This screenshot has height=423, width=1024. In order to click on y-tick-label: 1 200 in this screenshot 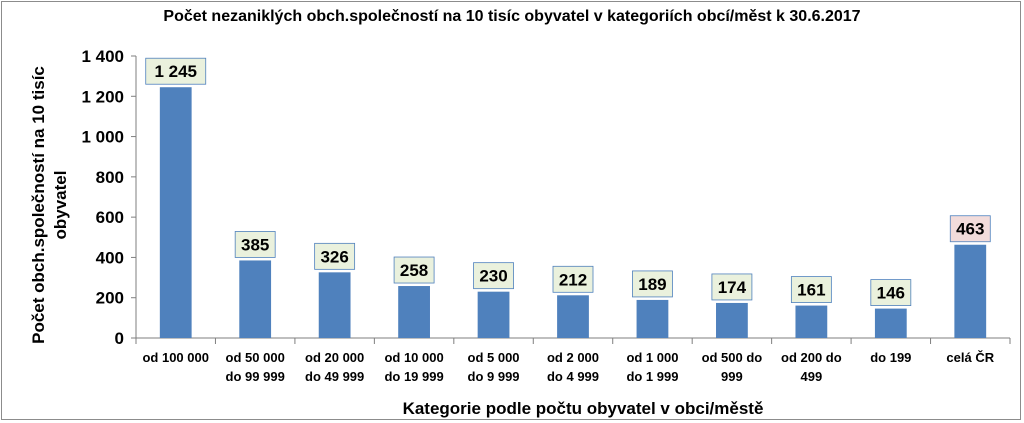, I will do `click(102, 96)`.